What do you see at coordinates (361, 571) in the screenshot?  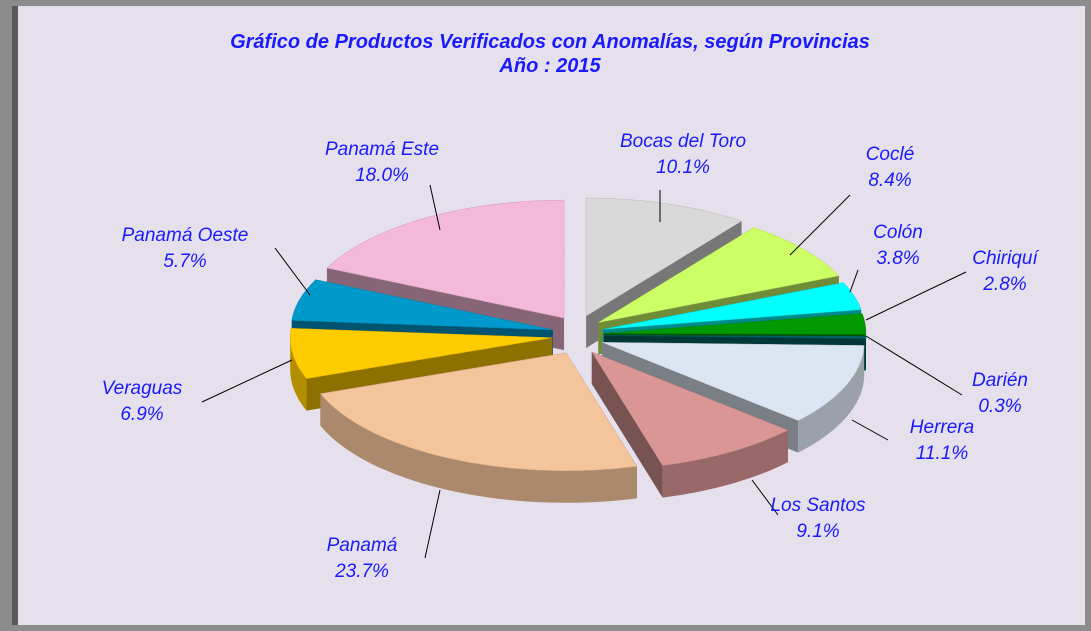 I see `slice-value-label: 23.7%` at bounding box center [361, 571].